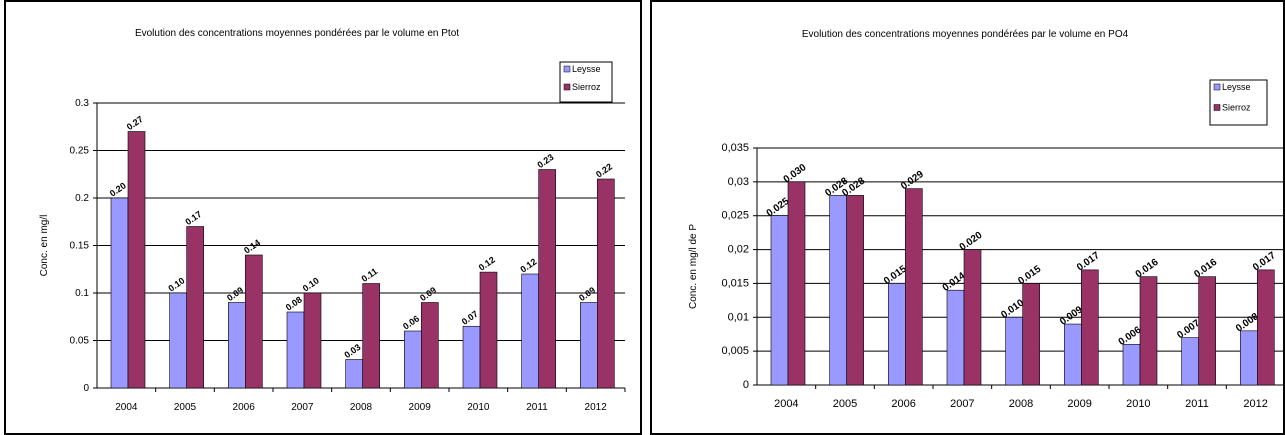 The height and width of the screenshot is (435, 1285). Describe the element at coordinates (118, 189) in the screenshot. I see `data-label: 0.20` at that location.